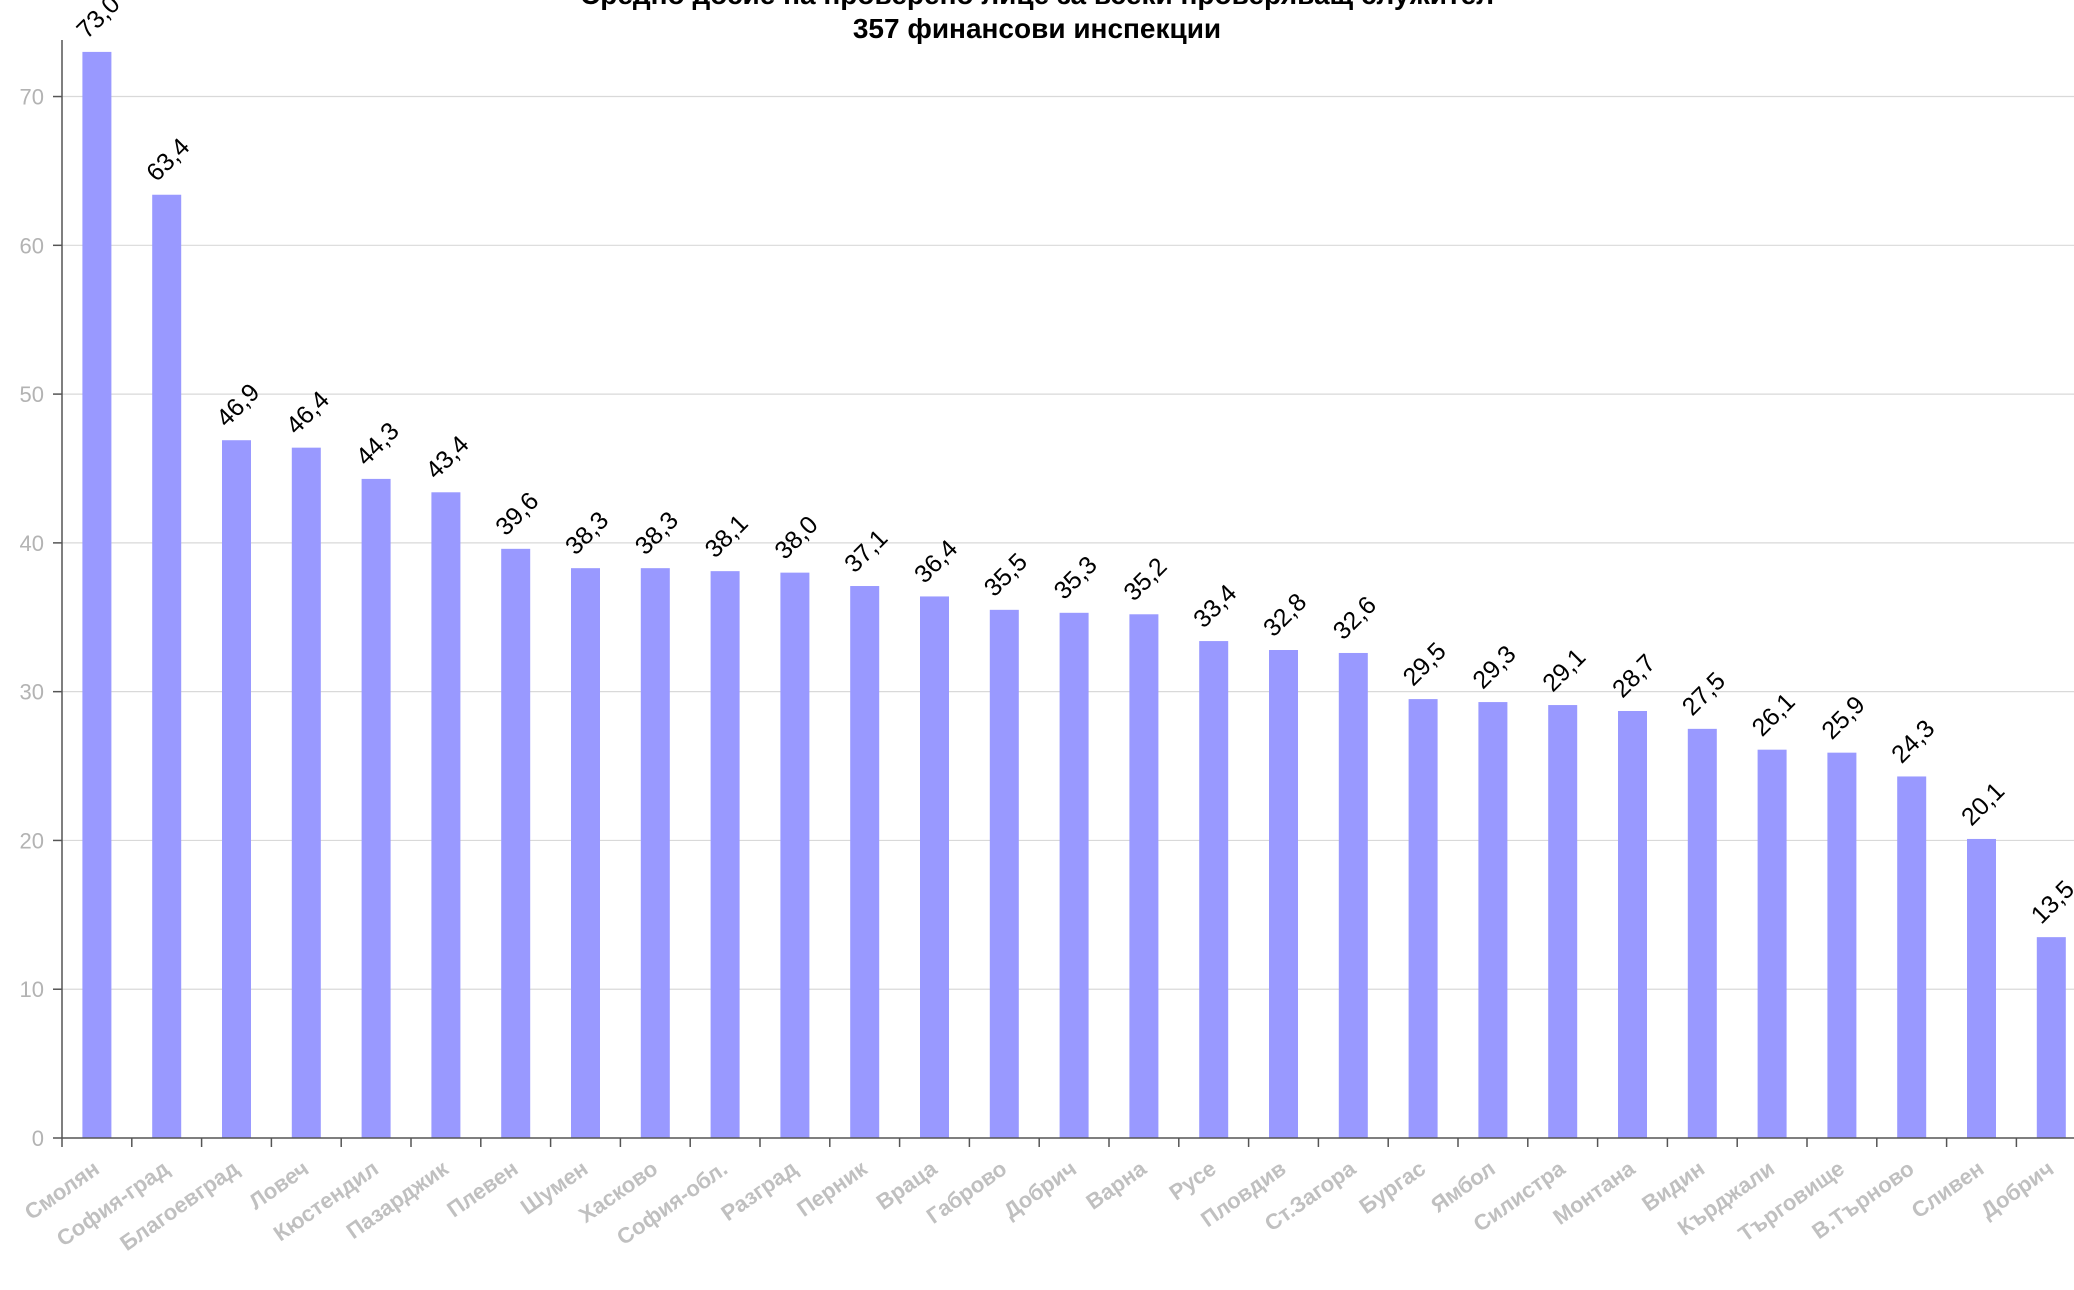 The image size is (2074, 1290). What do you see at coordinates (1913, 741) in the screenshot?
I see `data-label-26: 24,3` at bounding box center [1913, 741].